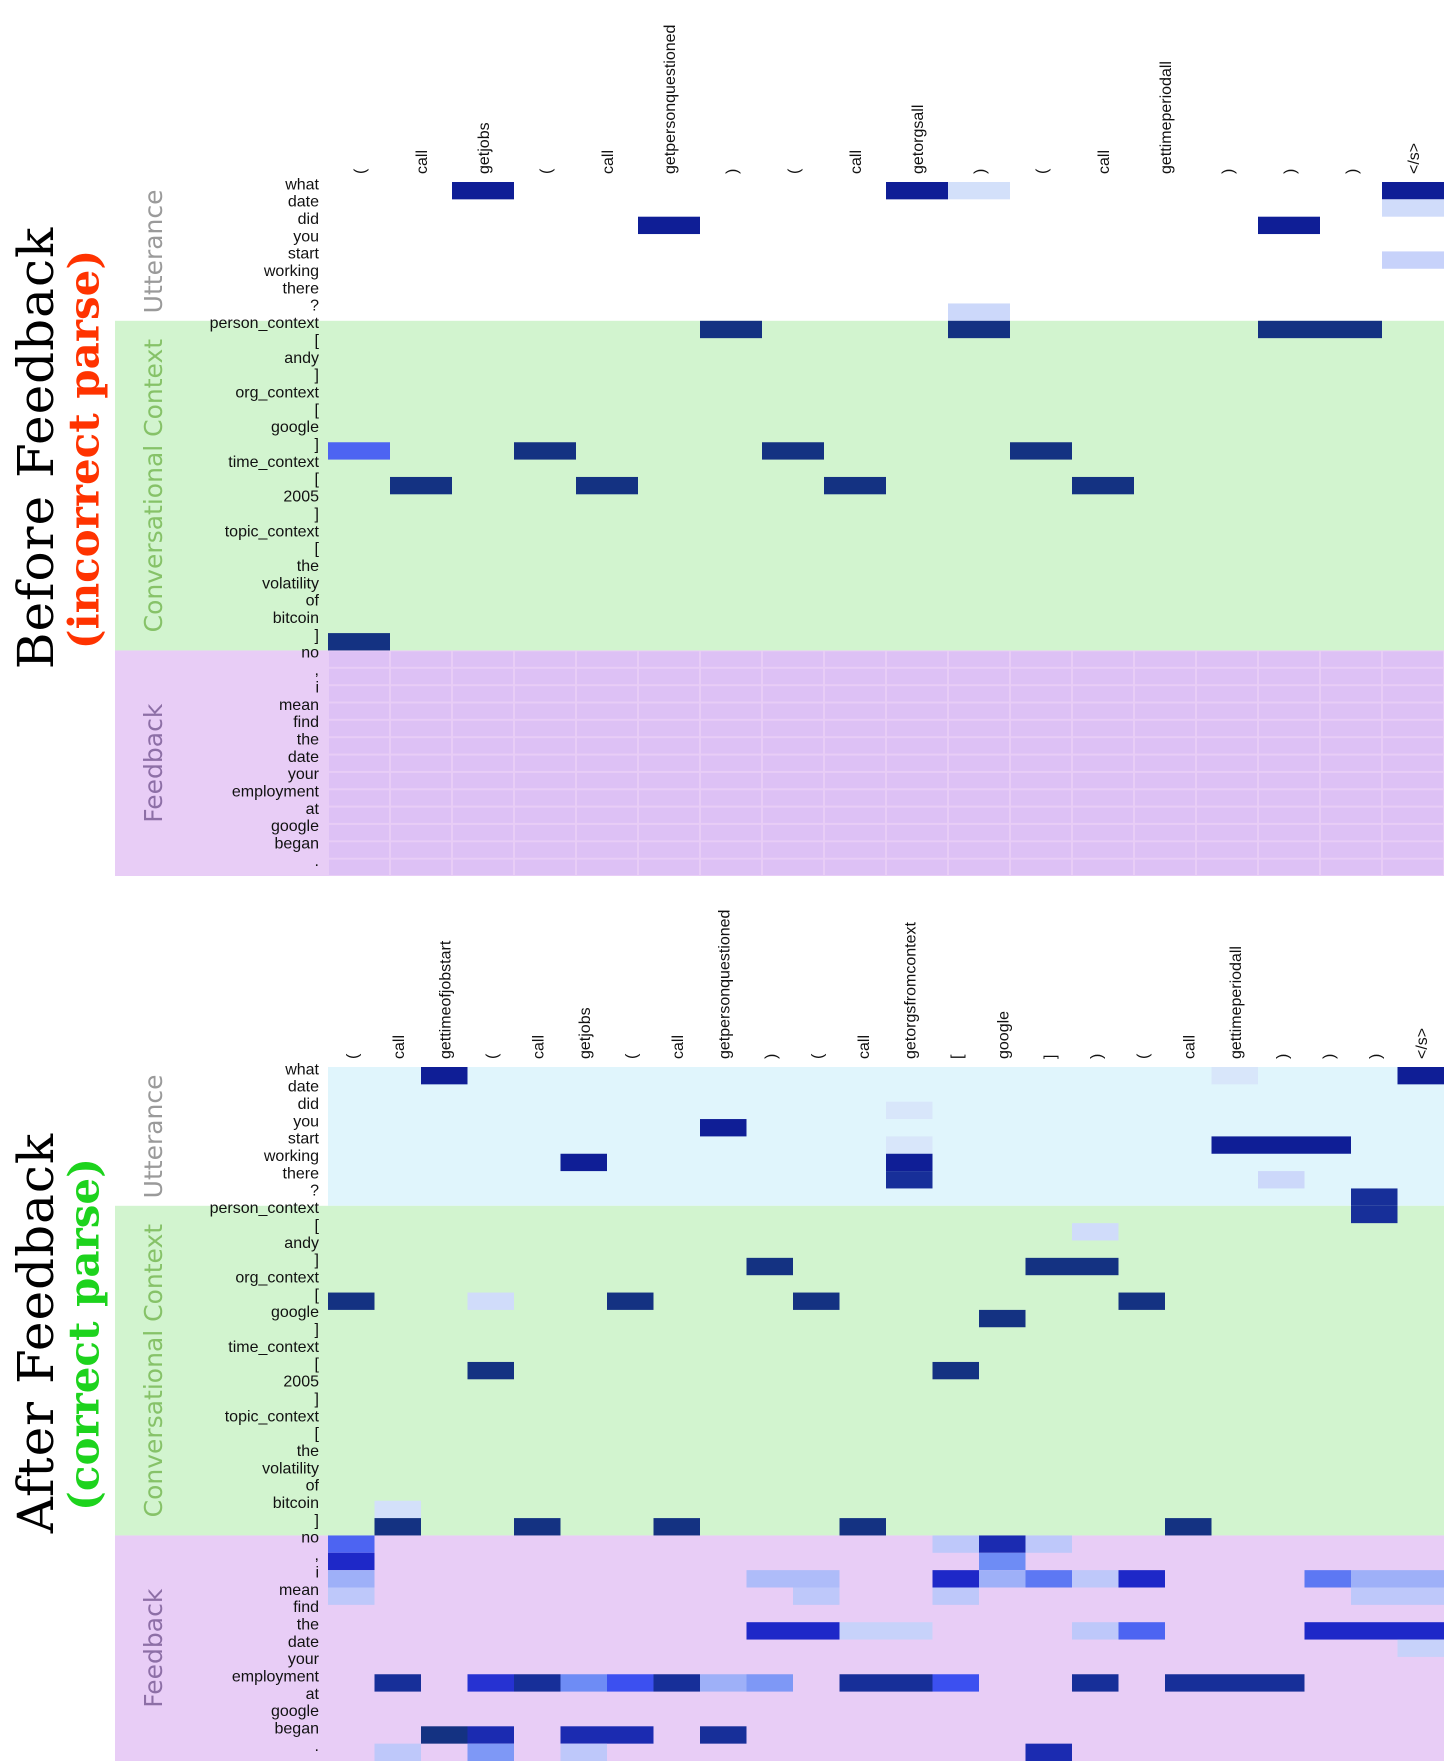 This screenshot has width=1444, height=1761. I want to click on row-label: what, so click(301, 184).